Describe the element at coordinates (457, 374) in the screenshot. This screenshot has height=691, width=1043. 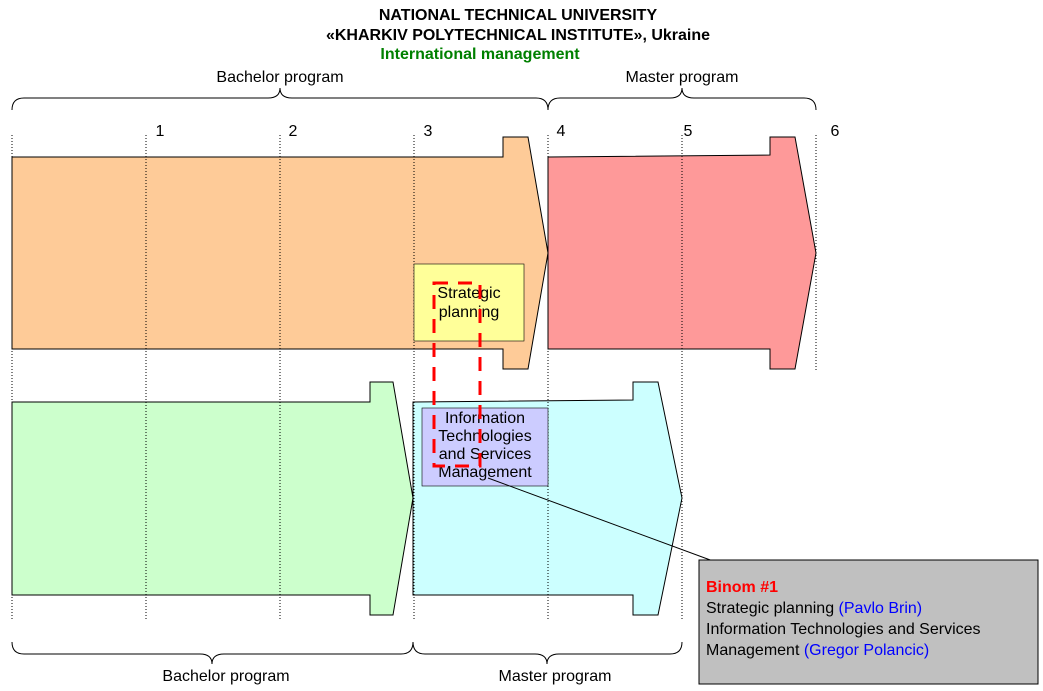
I see `binom-frame` at that location.